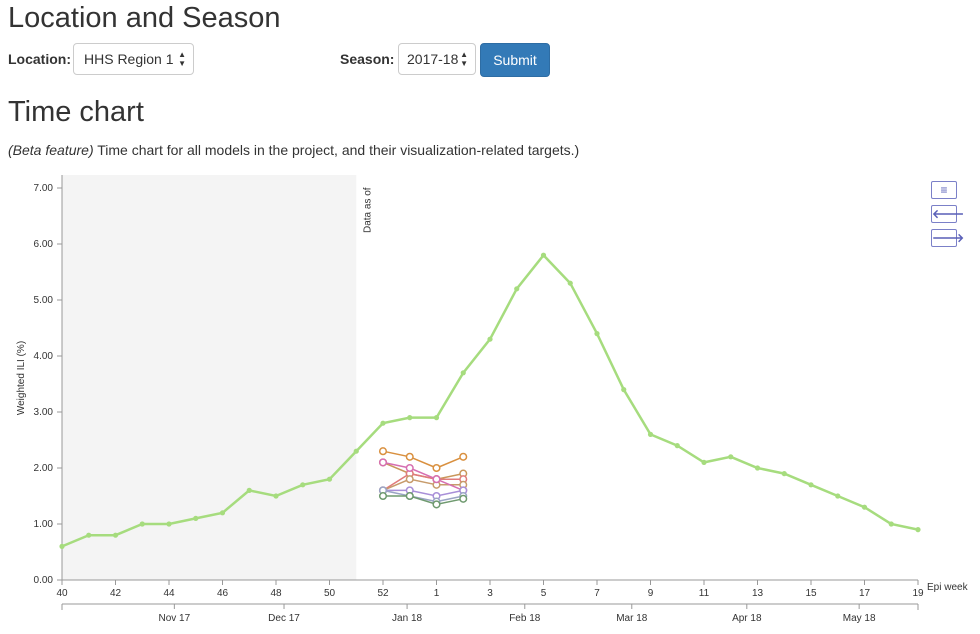 The image size is (980, 634). Describe the element at coordinates (276, 593) in the screenshot. I see `x-tick-label: 48` at that location.